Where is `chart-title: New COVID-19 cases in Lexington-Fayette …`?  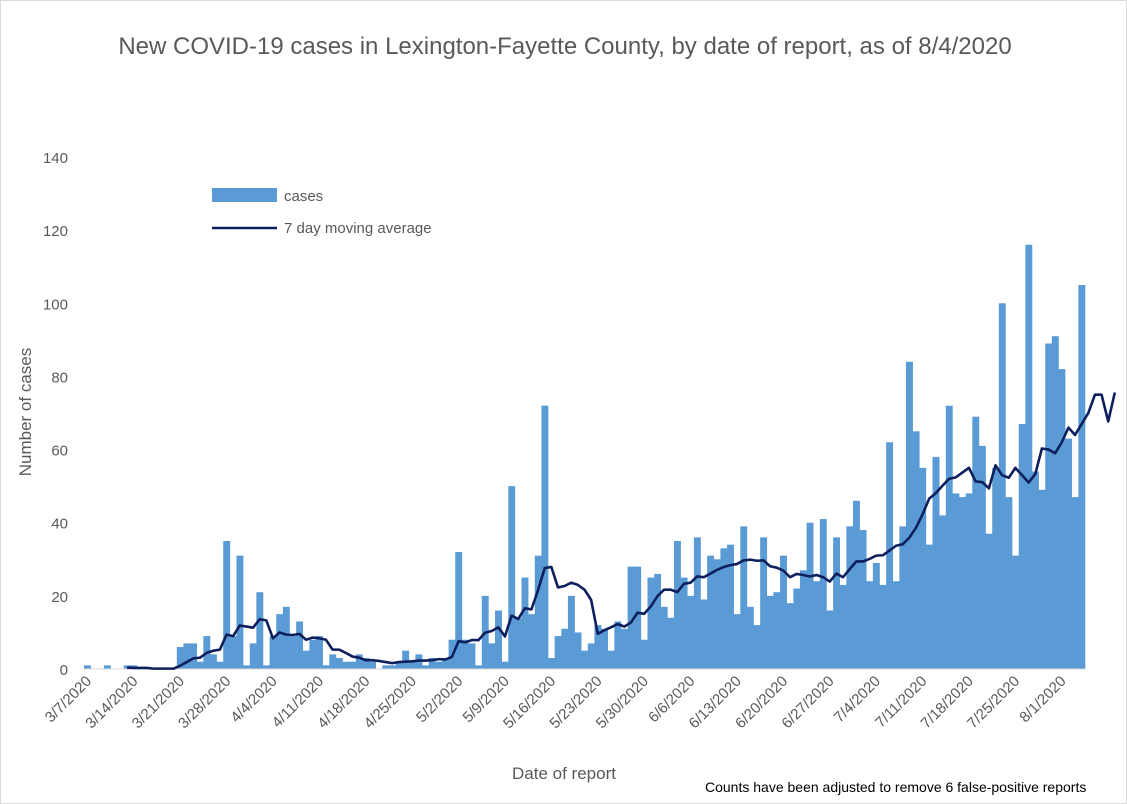
chart-title: New COVID-19 cases in Lexington-Fayette … is located at coordinates (565, 46).